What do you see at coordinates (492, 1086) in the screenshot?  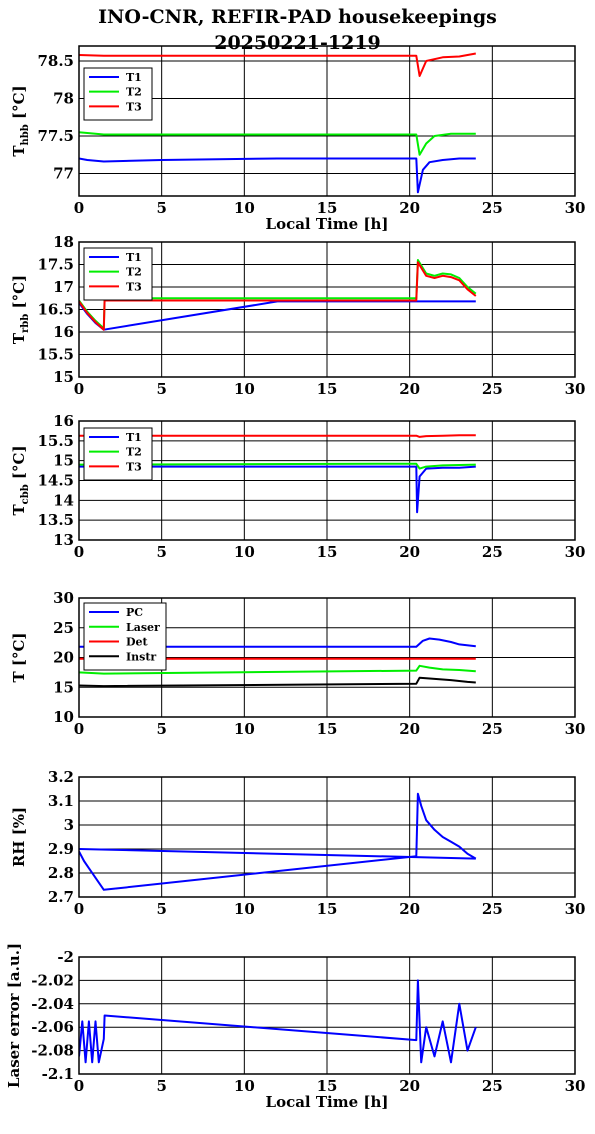 I see `x-tick-label-5-5: 25` at bounding box center [492, 1086].